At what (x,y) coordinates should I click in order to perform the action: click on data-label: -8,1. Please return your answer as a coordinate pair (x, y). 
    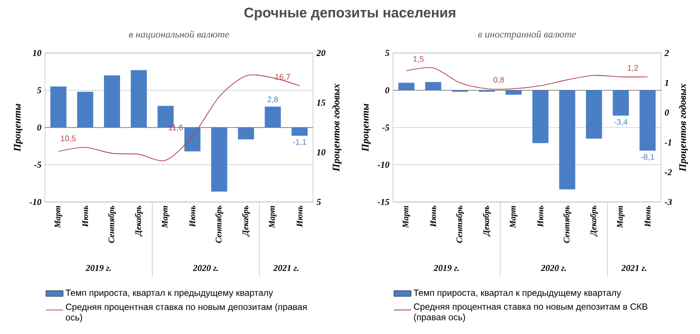
    Looking at the image, I should click on (647, 157).